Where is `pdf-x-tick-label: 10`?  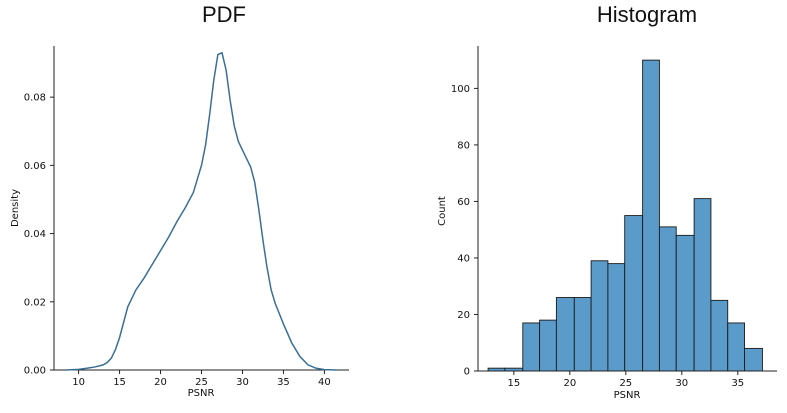
pdf-x-tick-label: 10 is located at coordinates (78, 382).